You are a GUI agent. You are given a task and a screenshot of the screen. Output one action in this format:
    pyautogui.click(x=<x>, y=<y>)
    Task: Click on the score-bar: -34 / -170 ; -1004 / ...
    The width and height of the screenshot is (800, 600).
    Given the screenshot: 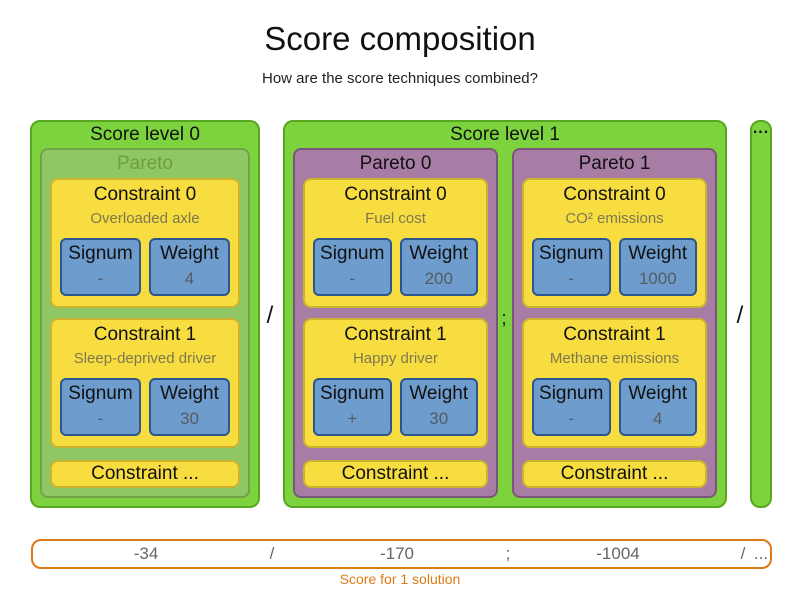 What is the action you would take?
    pyautogui.click(x=401, y=554)
    